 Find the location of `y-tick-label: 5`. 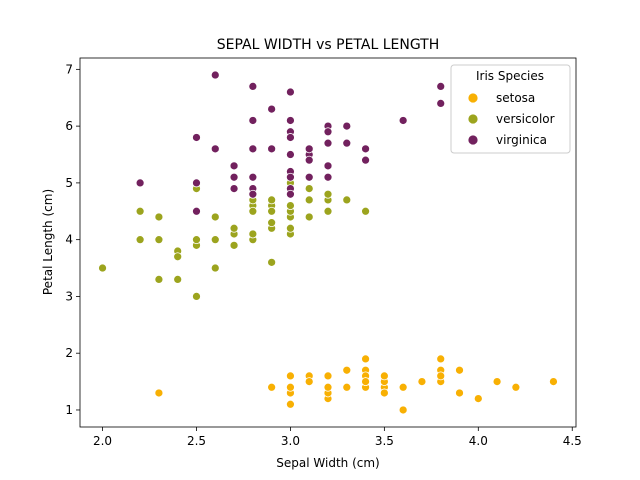

y-tick-label: 5 is located at coordinates (69, 183).